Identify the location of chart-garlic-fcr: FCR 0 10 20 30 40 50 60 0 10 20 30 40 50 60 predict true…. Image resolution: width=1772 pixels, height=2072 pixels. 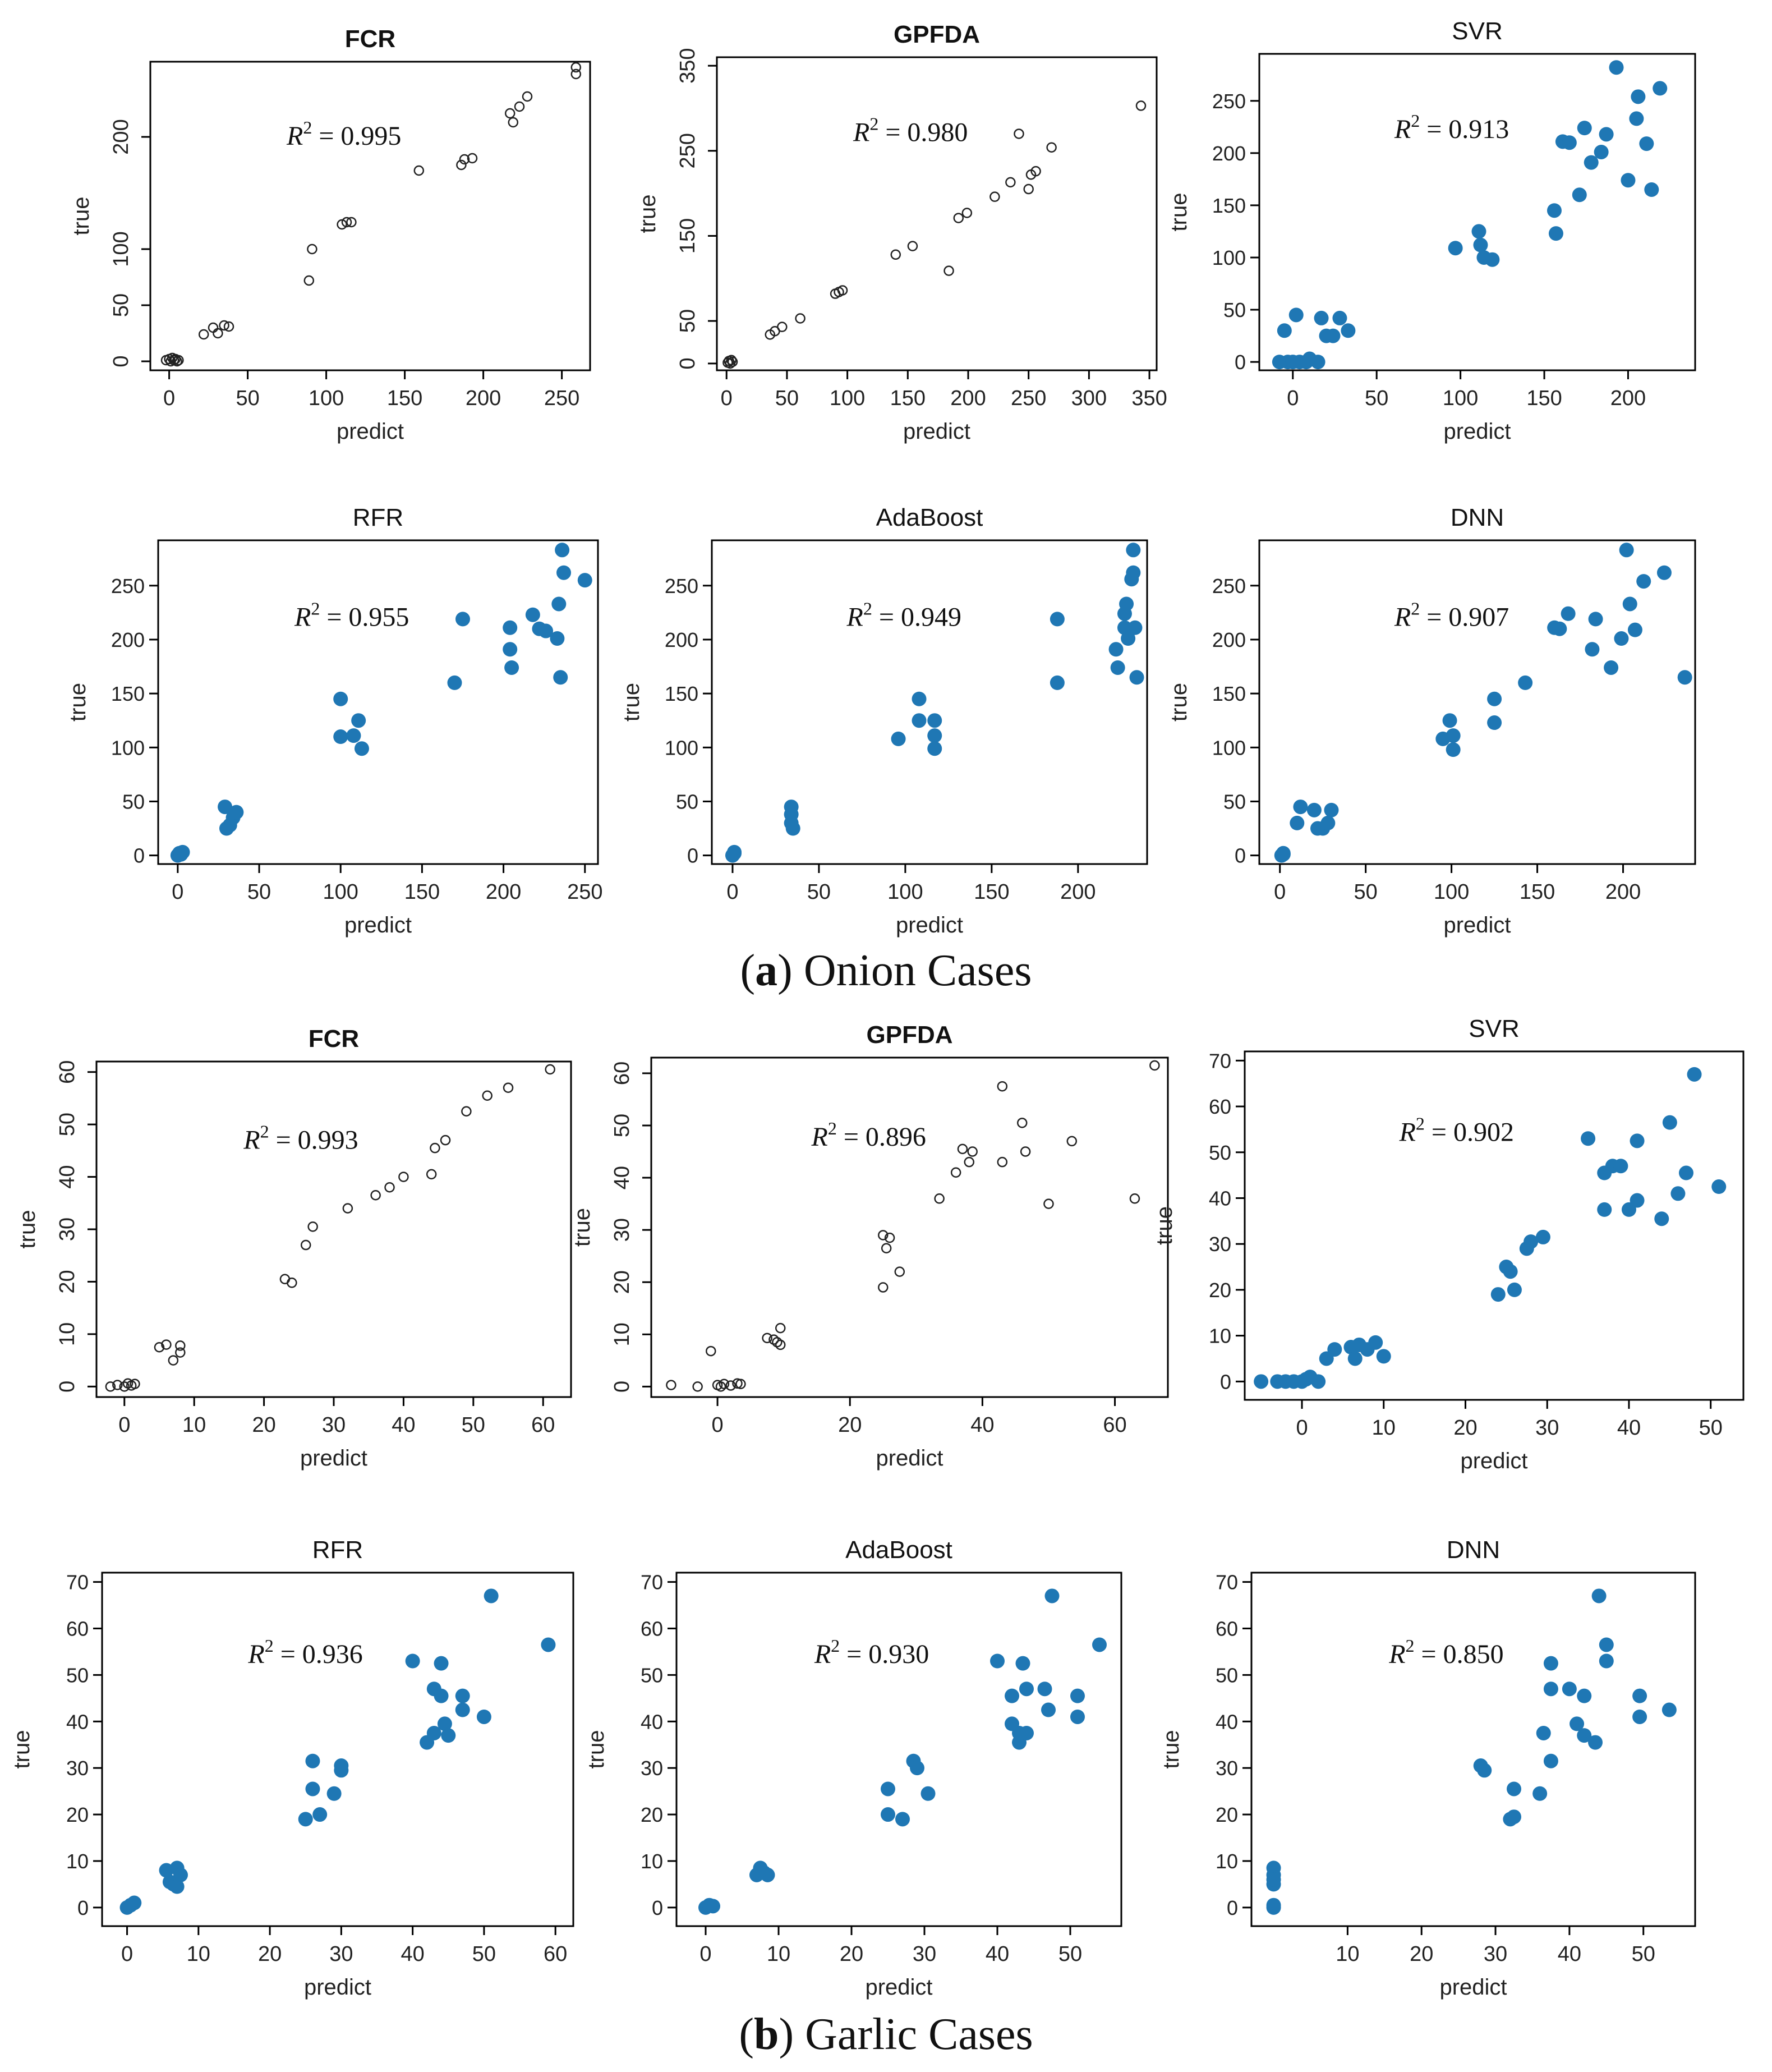
(294, 1248).